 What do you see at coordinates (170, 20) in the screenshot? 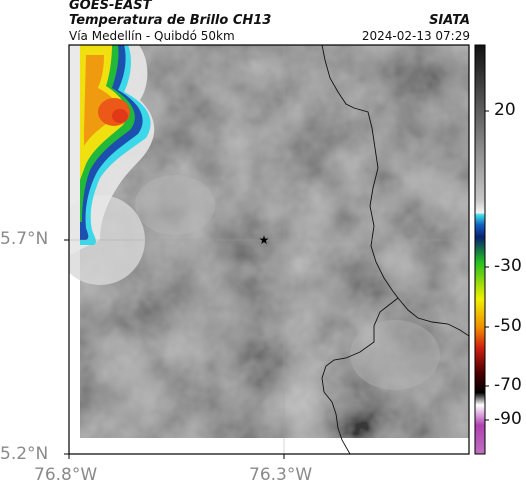
I see `product-title: Temperatura de Brillo CH13` at bounding box center [170, 20].